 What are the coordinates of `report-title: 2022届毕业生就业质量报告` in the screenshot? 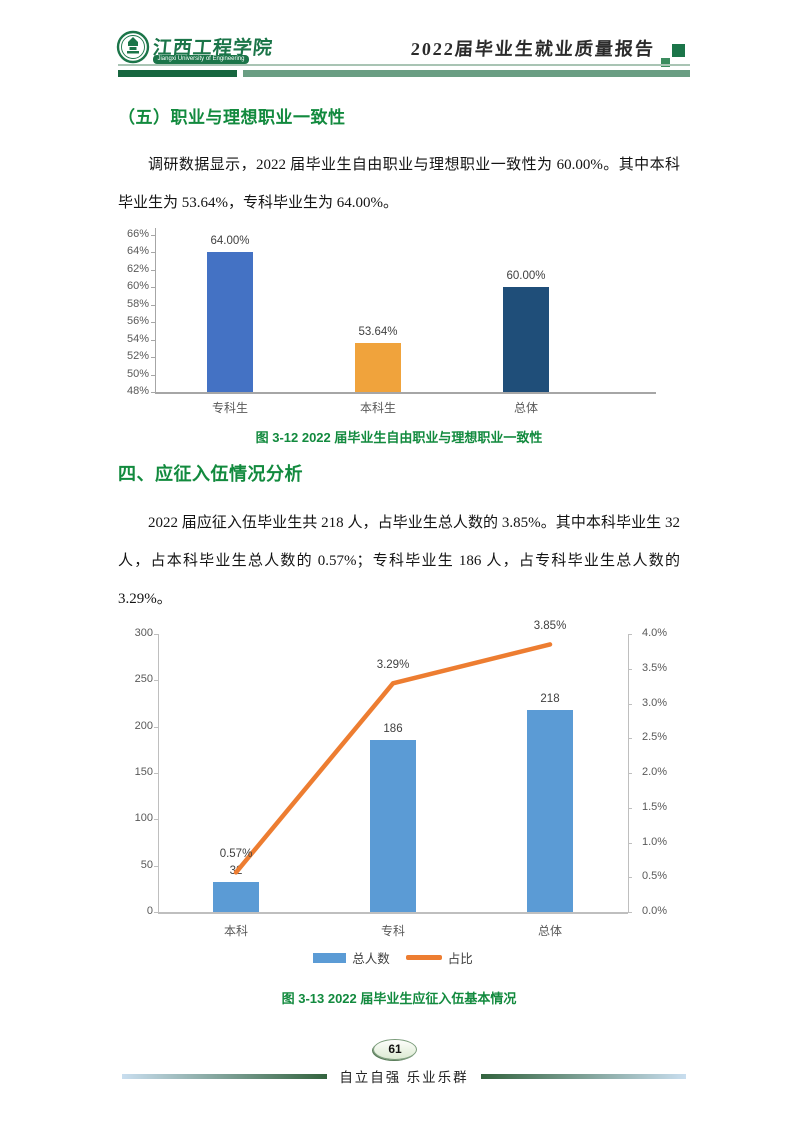 It's located at (533, 49).